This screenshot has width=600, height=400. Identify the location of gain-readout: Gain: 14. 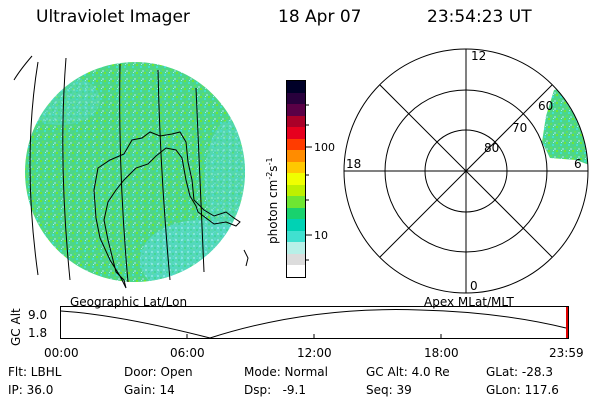
(149, 390).